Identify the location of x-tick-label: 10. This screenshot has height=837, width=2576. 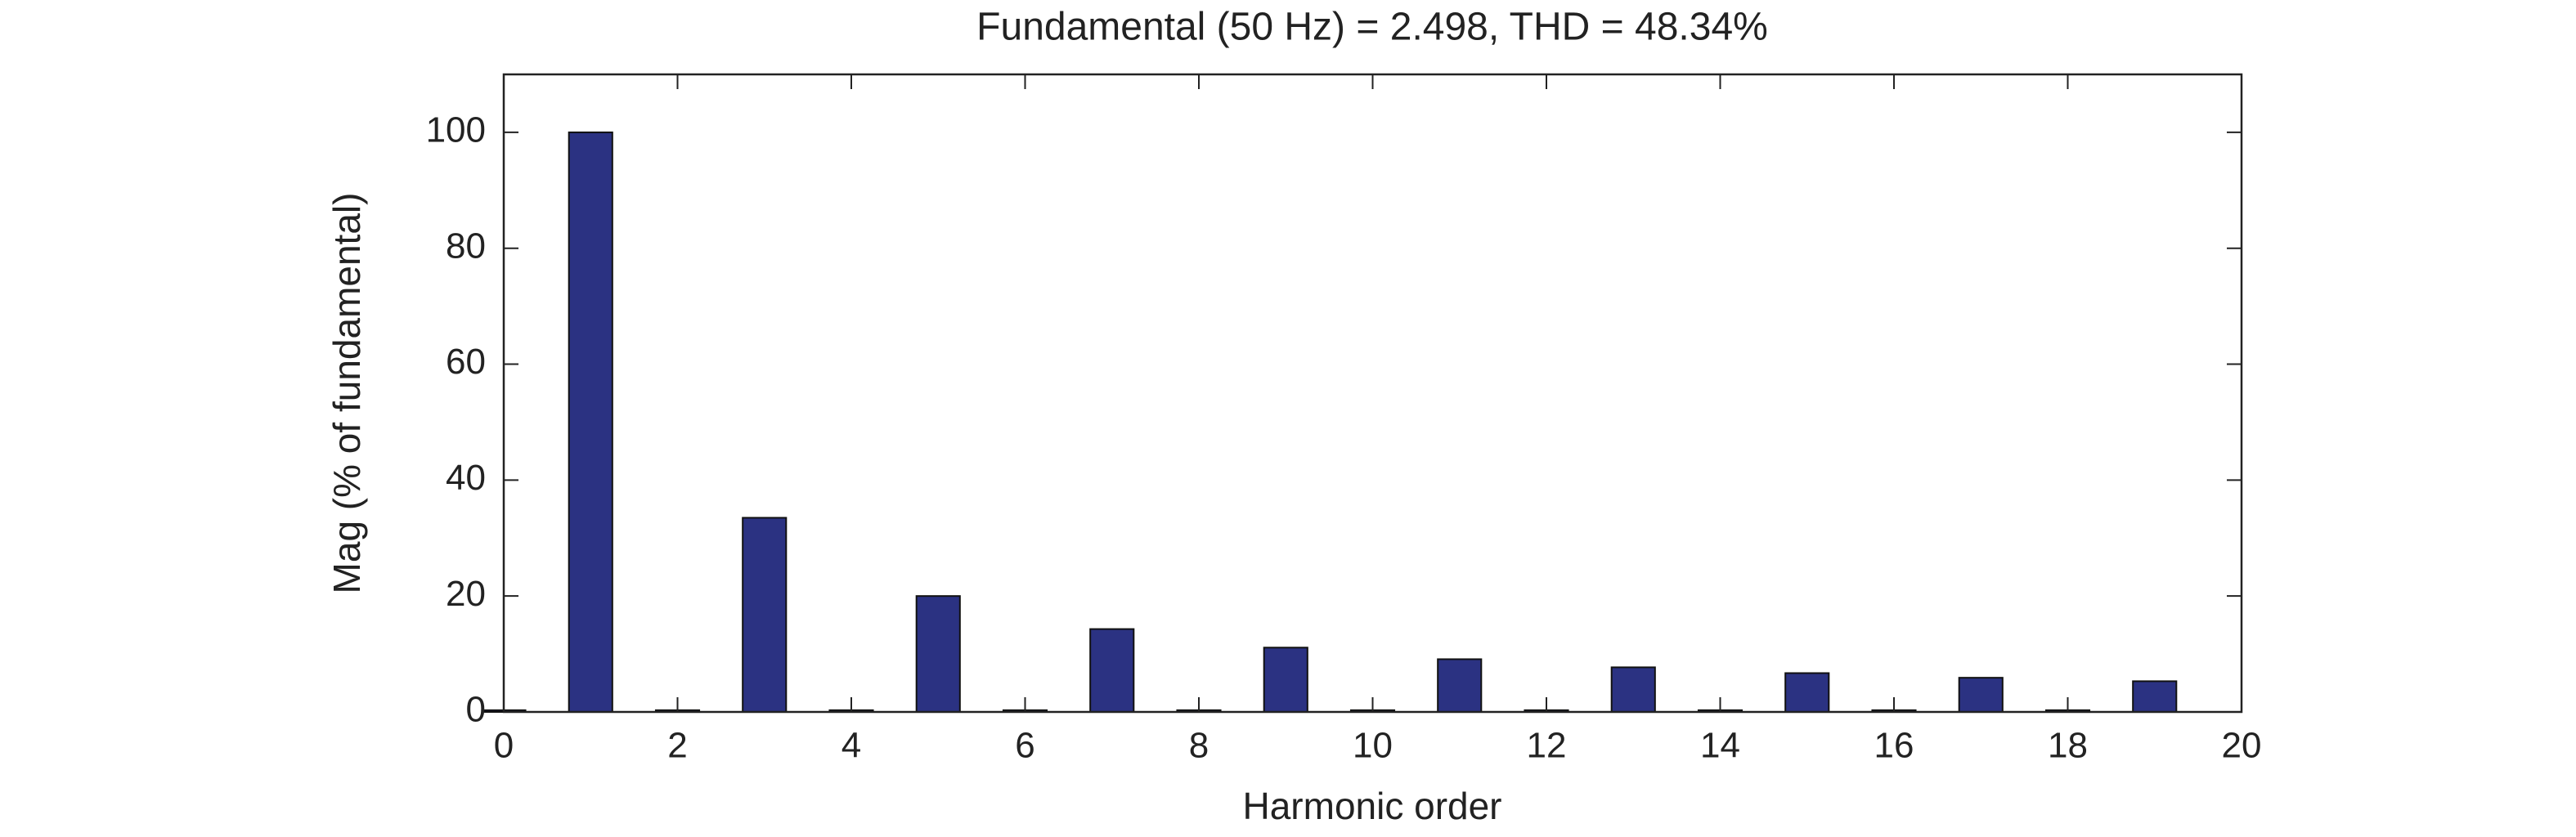
(1373, 746).